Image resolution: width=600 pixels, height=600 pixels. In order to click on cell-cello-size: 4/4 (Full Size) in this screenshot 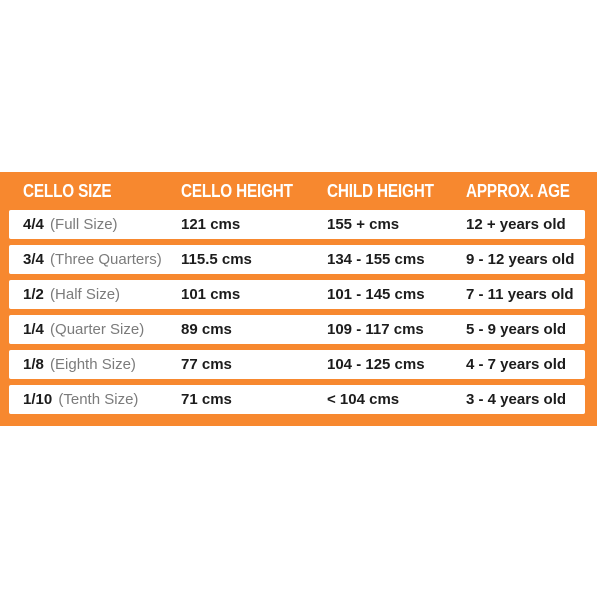, I will do `click(102, 224)`.